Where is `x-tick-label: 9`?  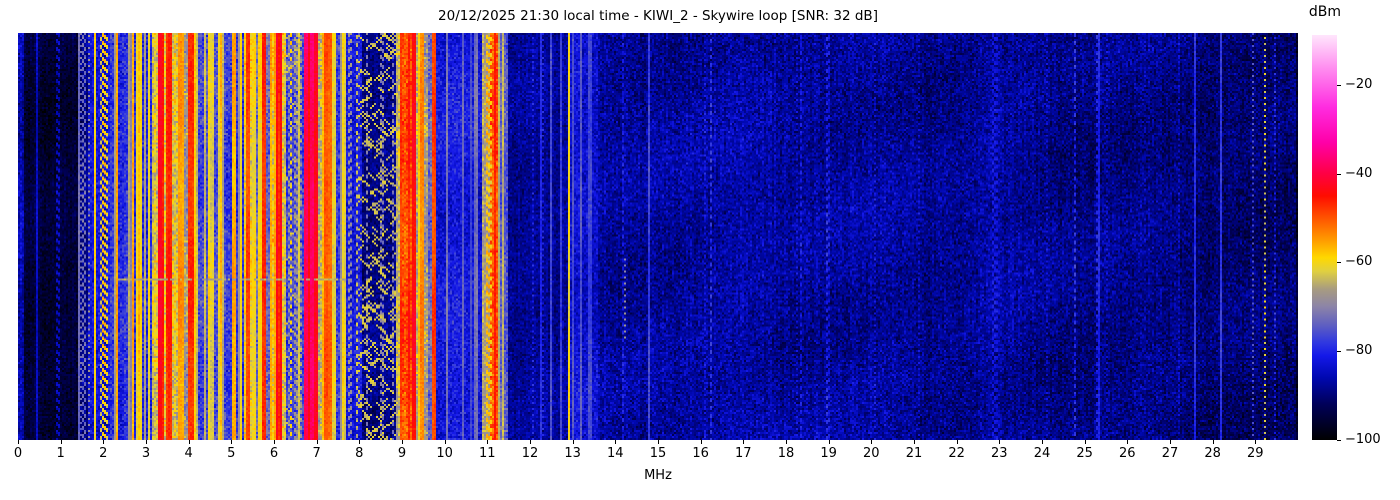
x-tick-label: 9 is located at coordinates (402, 453).